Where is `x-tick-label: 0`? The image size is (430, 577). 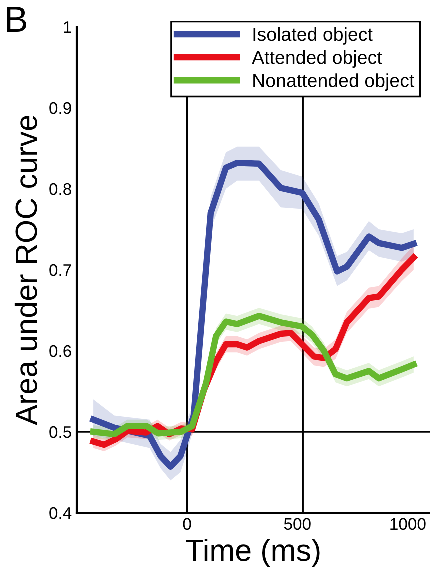
x-tick-label: 0 is located at coordinates (187, 524).